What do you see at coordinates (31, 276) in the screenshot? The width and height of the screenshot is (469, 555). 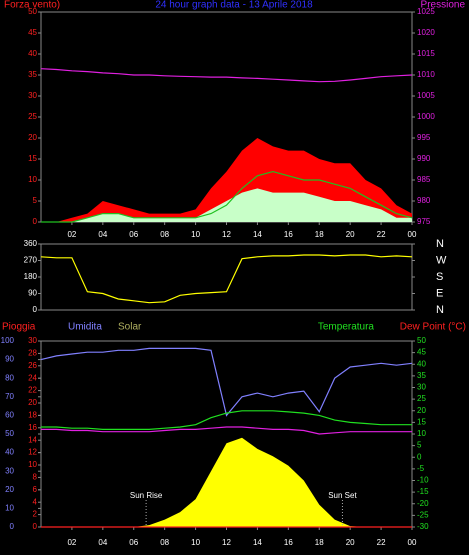 I see `y-tick-label: 180` at bounding box center [31, 276].